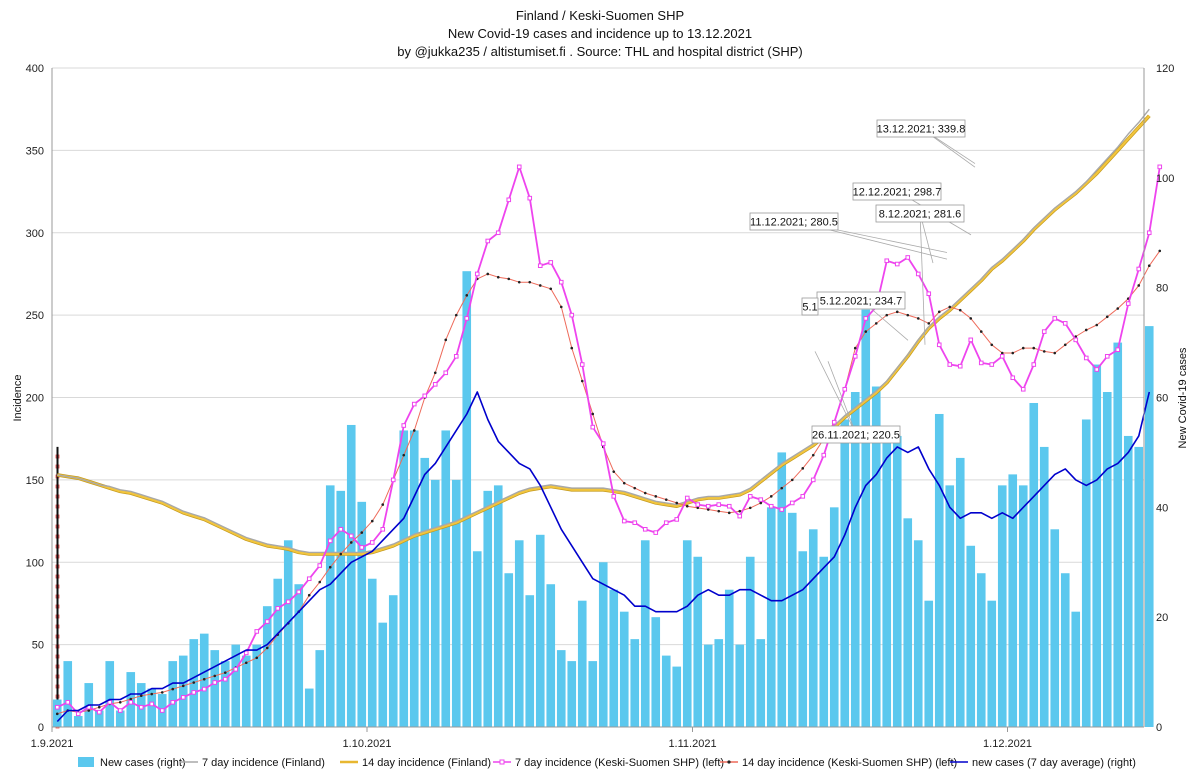 This screenshot has height=777, width=1200. What do you see at coordinates (35, 69) in the screenshot?
I see `y-left-tick-label: 400` at bounding box center [35, 69].